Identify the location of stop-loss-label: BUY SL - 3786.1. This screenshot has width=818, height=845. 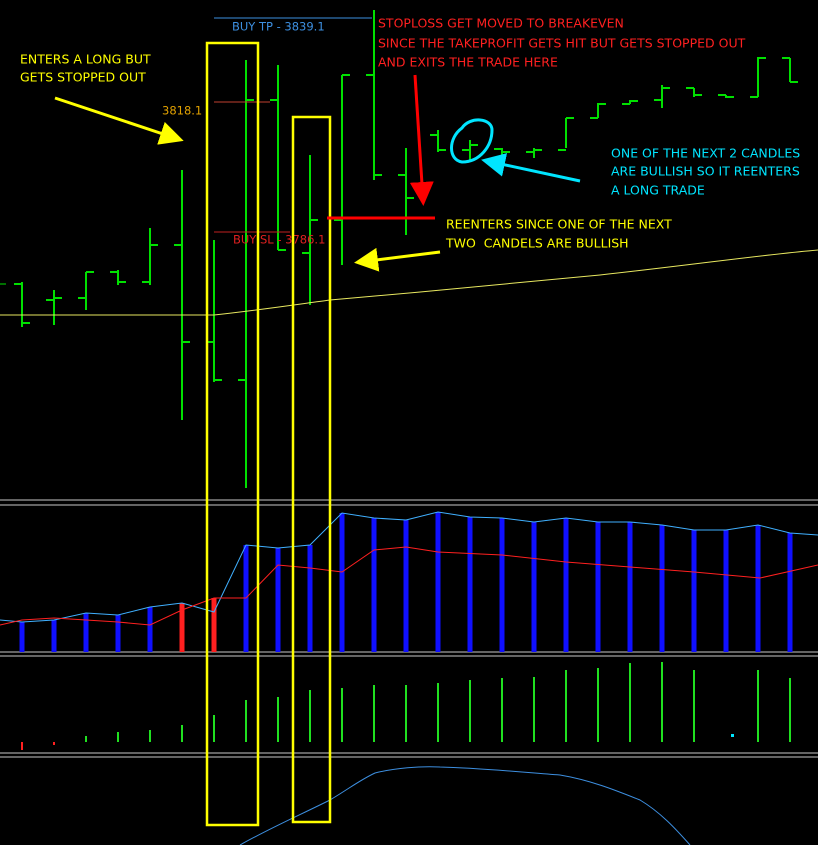
(279, 240).